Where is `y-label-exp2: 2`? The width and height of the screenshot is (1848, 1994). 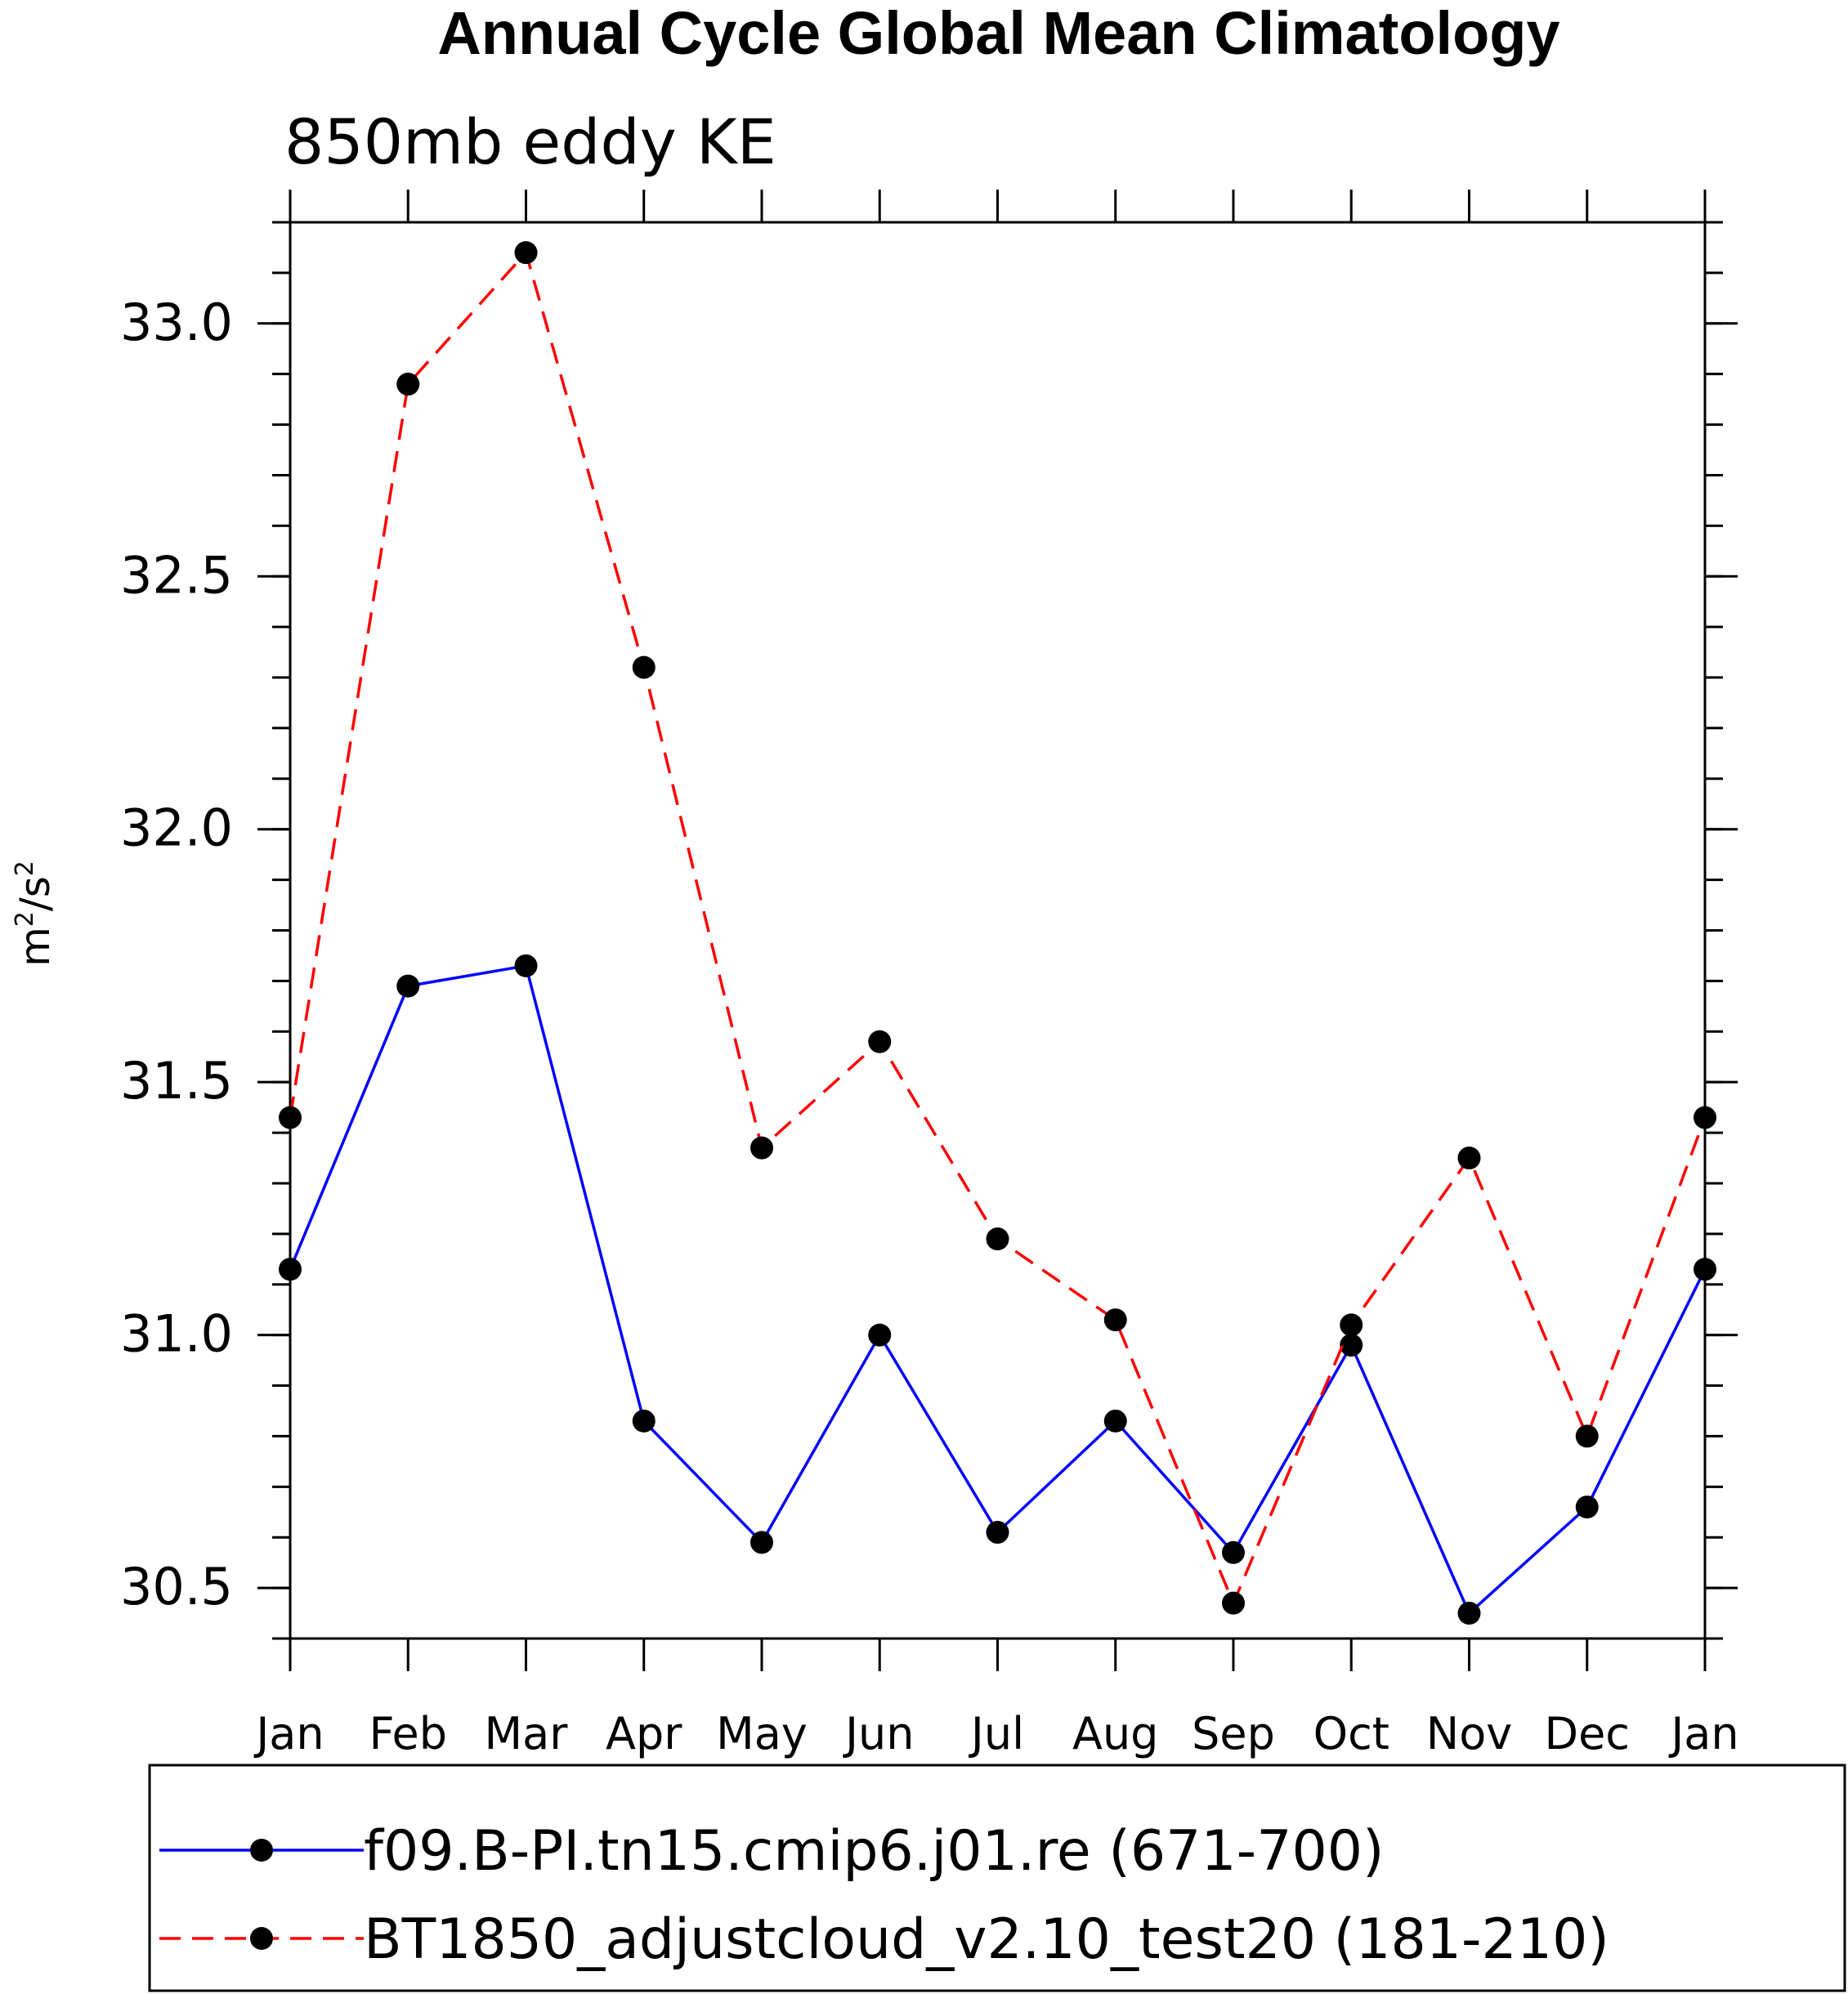 y-label-exp2: 2 is located at coordinates (25, 868).